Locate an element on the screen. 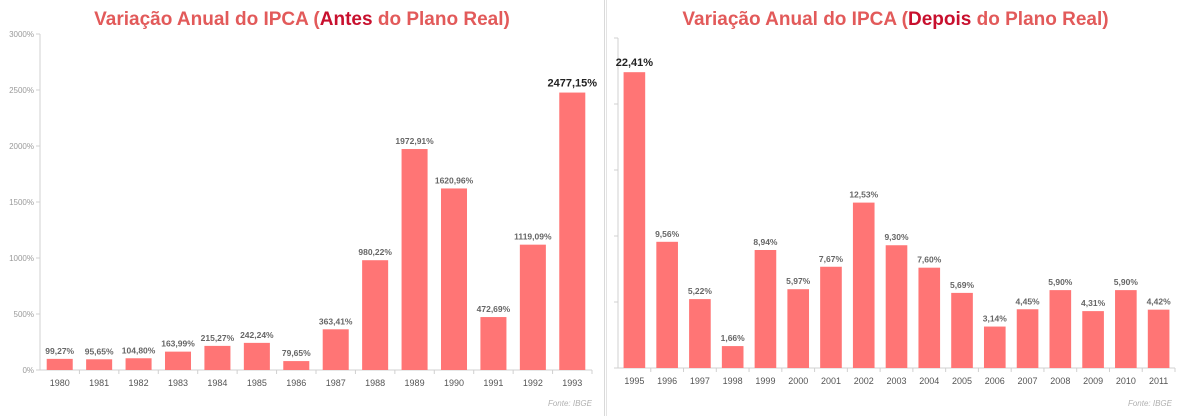 The image size is (1183, 416). title-highlight: Depois is located at coordinates (939, 19).